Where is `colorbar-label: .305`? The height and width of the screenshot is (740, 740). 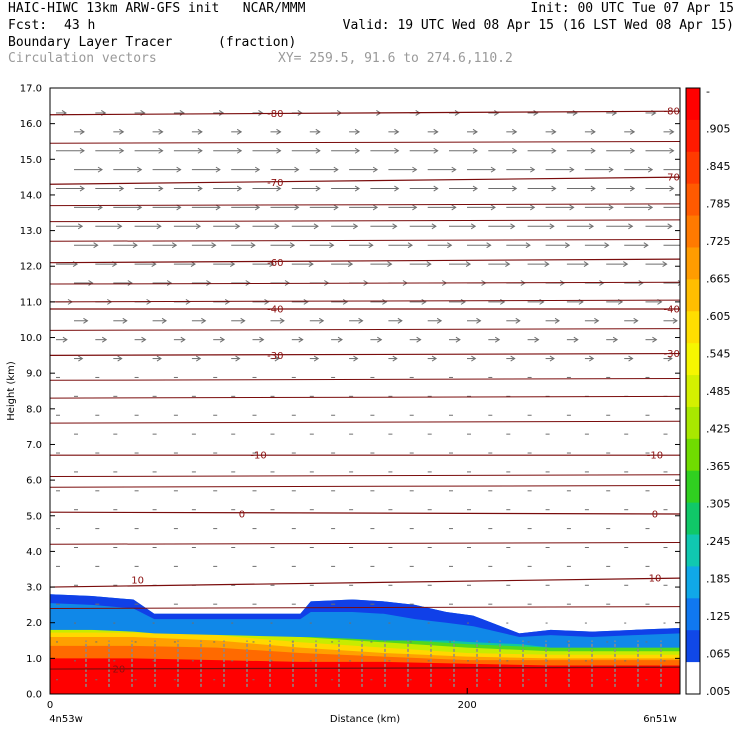
colorbar-label: .305 is located at coordinates (718, 504).